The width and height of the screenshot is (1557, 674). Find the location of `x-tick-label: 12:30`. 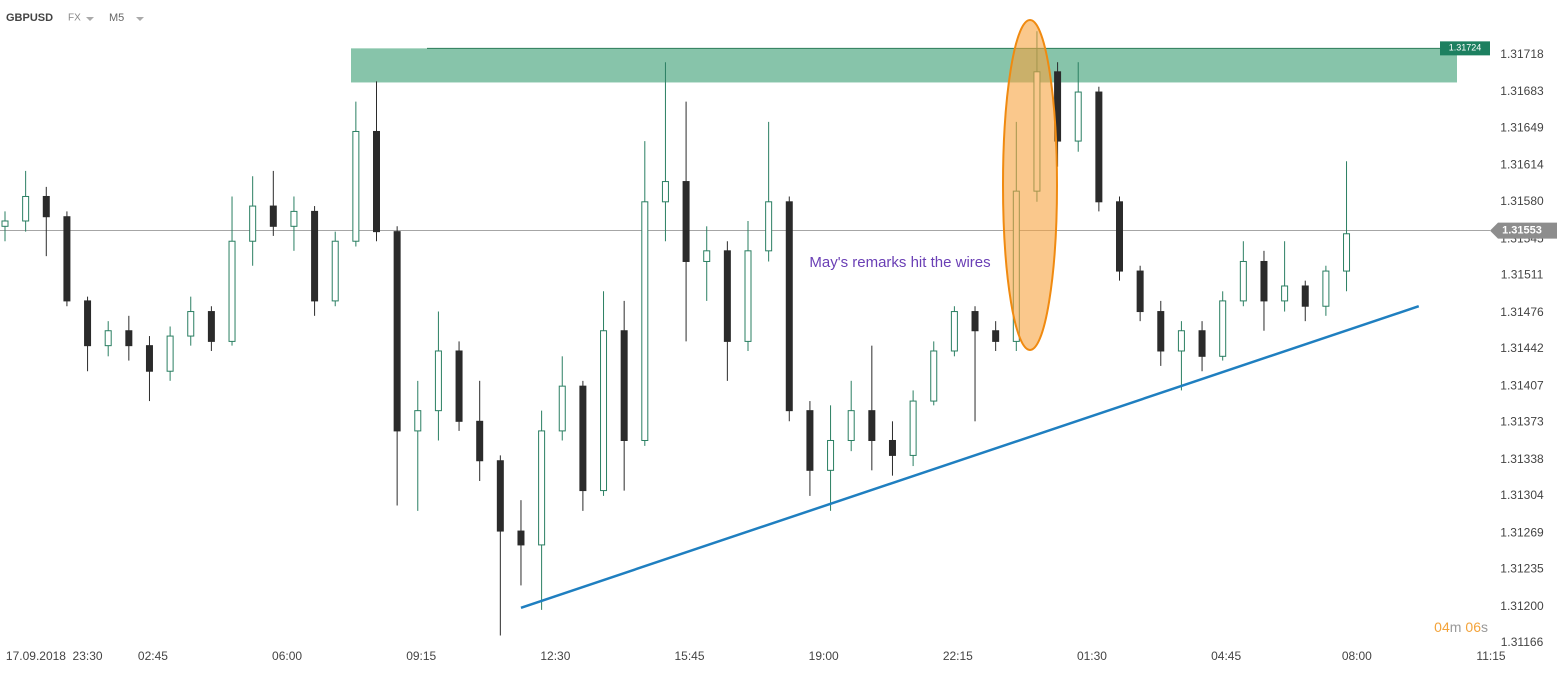

x-tick-label: 12:30 is located at coordinates (555, 656).